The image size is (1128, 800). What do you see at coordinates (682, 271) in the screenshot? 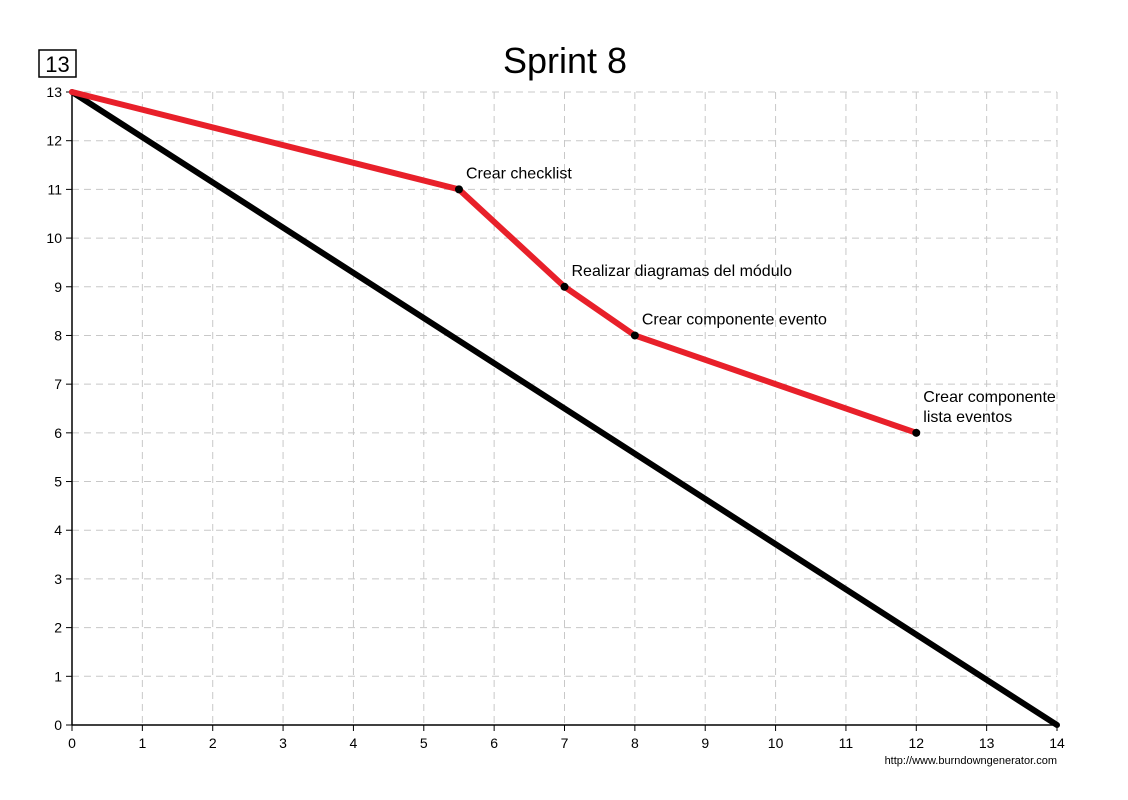
I see `annotation-label: Realizar diagramas del módulo` at bounding box center [682, 271].